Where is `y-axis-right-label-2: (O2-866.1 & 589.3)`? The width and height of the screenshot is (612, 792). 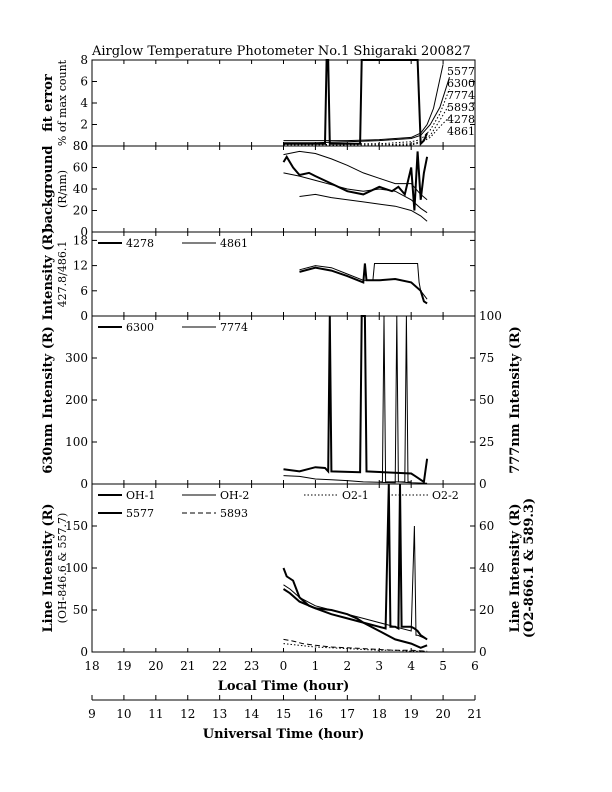
y-axis-right-label-2: (O2-866.1 & 589.3) is located at coordinates (529, 568).